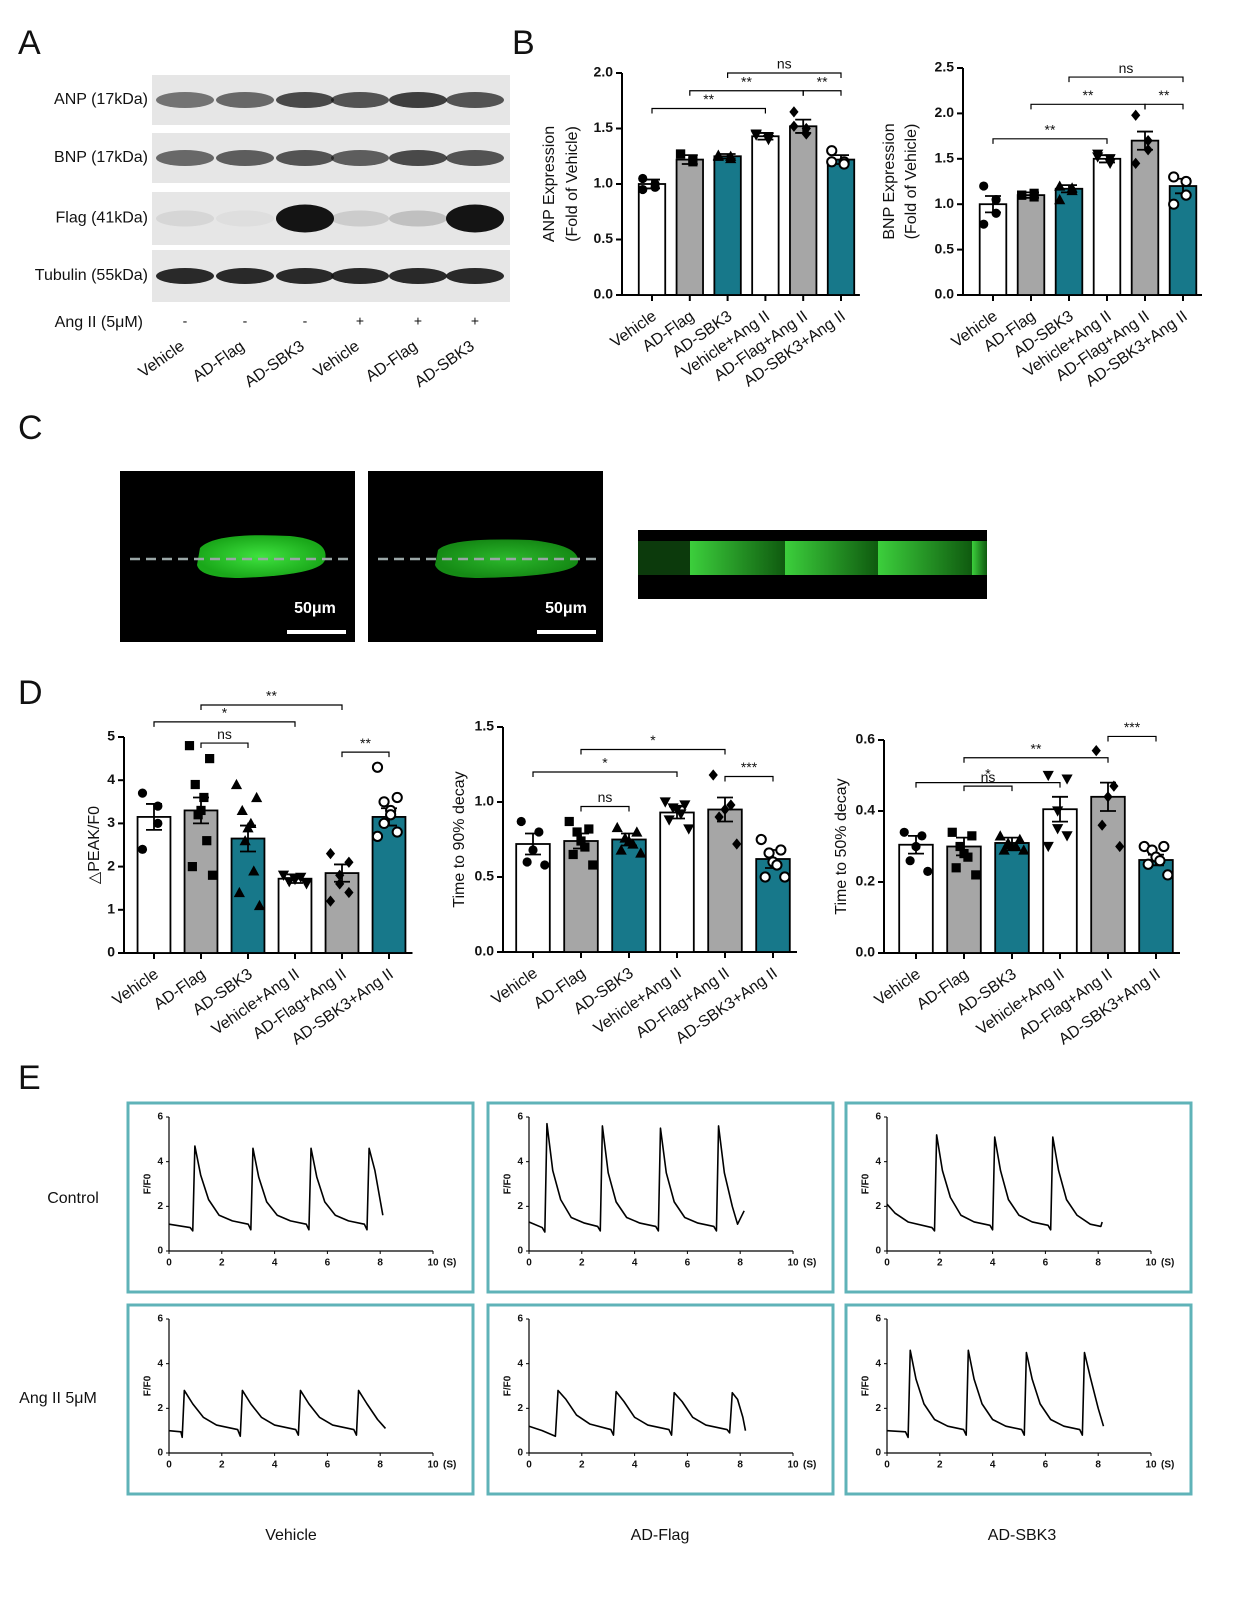 The height and width of the screenshot is (1600, 1253). What do you see at coordinates (1098, 1263) in the screenshot?
I see `x-tick-label: 8` at bounding box center [1098, 1263].